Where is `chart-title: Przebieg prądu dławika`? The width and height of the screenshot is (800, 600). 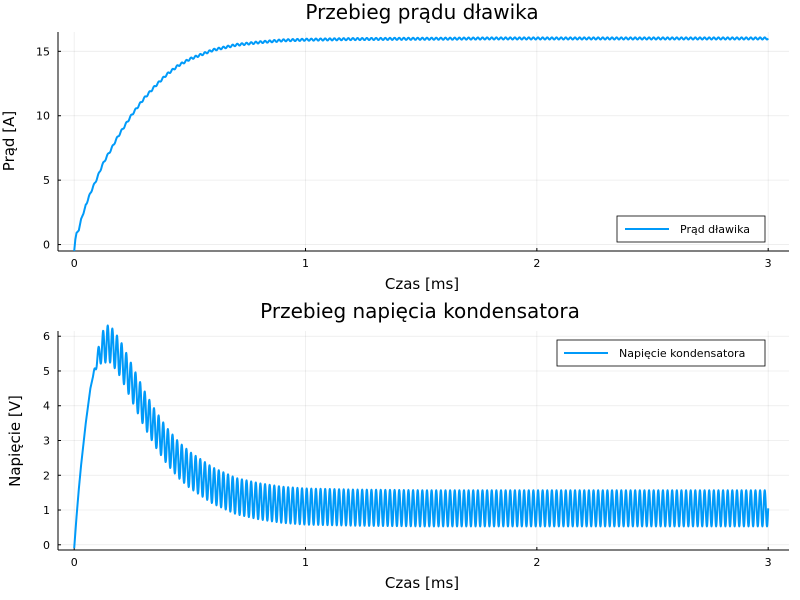
chart-title: Przebieg prądu dławika is located at coordinates (421, 12).